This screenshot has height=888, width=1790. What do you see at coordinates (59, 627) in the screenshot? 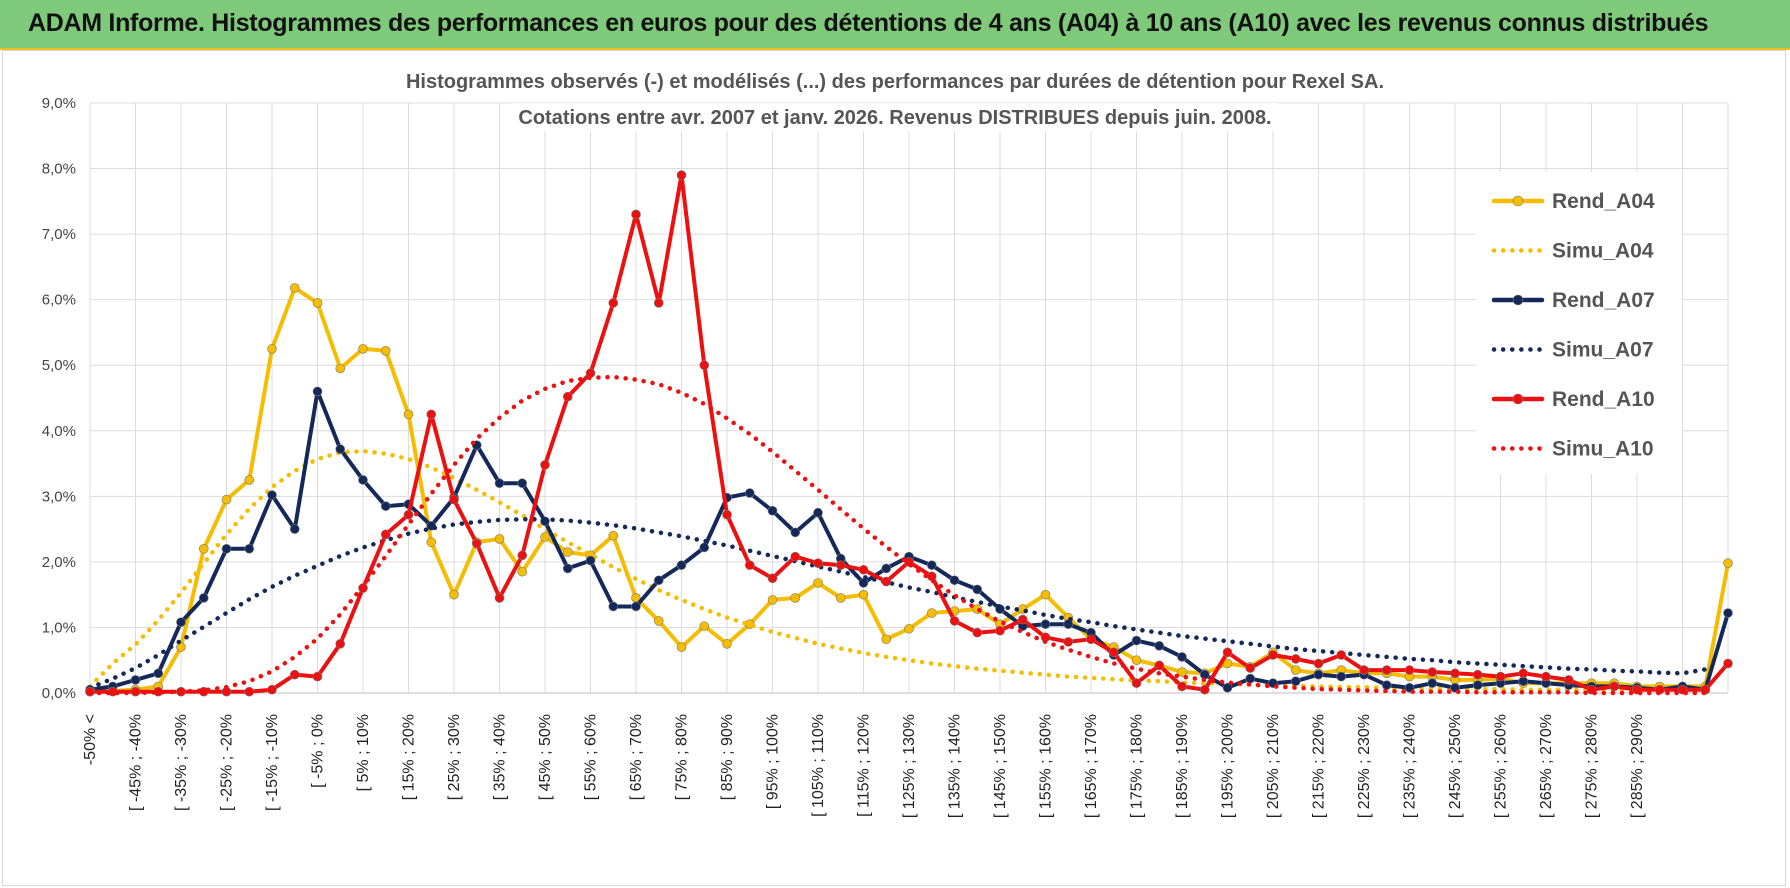
I see `y-tick-label: 1,0%` at bounding box center [59, 627].